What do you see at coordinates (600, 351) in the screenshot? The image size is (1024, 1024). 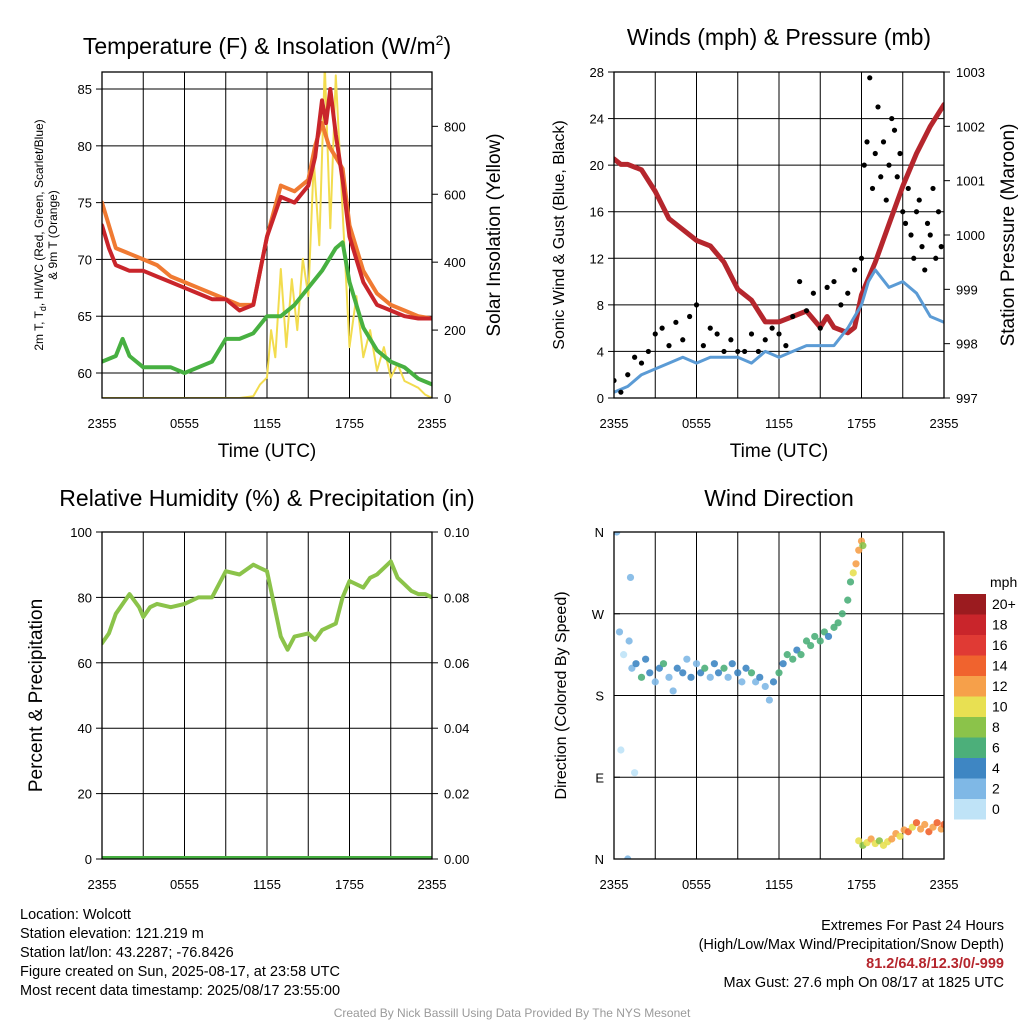 I see `y-tick-label: 4` at bounding box center [600, 351].